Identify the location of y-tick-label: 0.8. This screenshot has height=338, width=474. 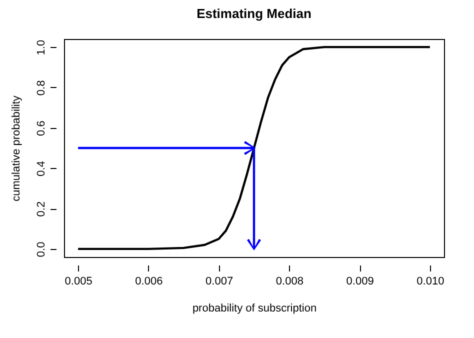
(42, 88).